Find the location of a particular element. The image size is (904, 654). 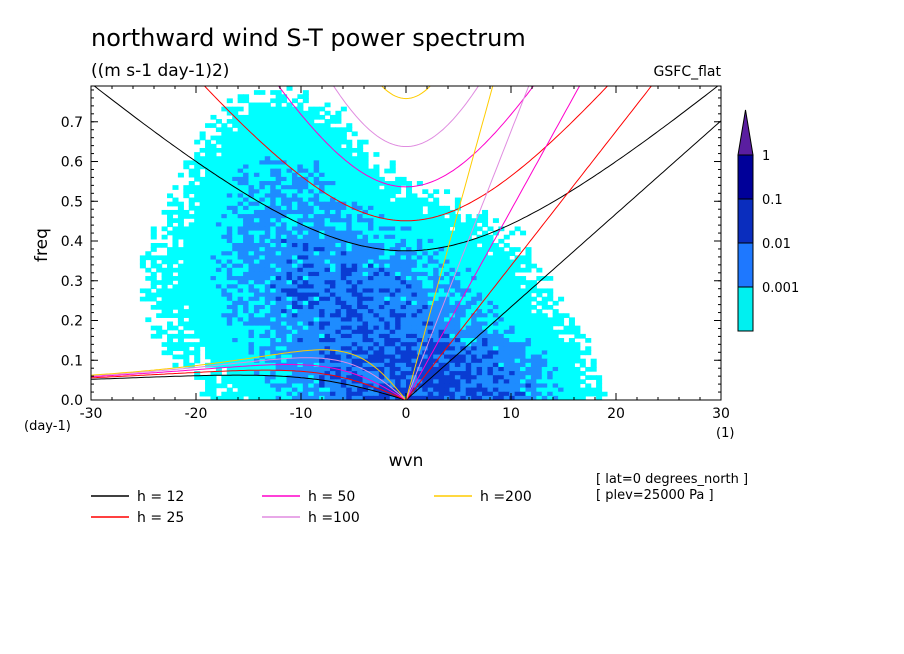

y-axis-unit: (day-1) is located at coordinates (47, 426).